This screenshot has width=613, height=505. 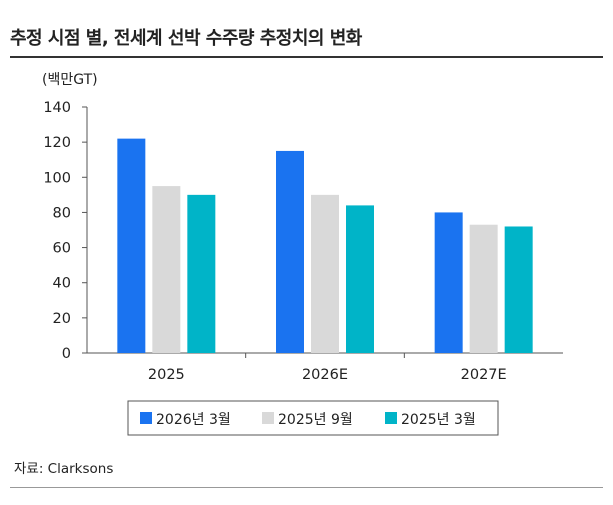 I want to click on x-tick-label: 2025, so click(x=166, y=375).